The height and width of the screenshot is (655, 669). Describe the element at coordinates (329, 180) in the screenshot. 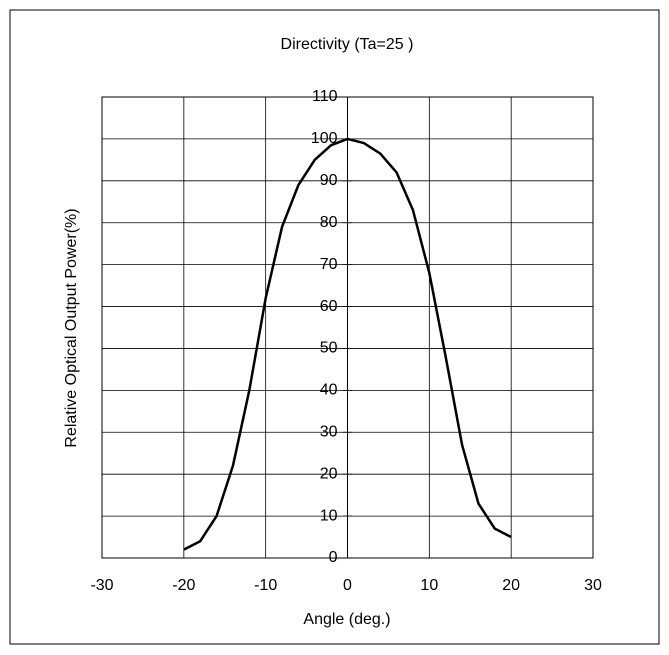

I see `y-tick-label: 90` at that location.